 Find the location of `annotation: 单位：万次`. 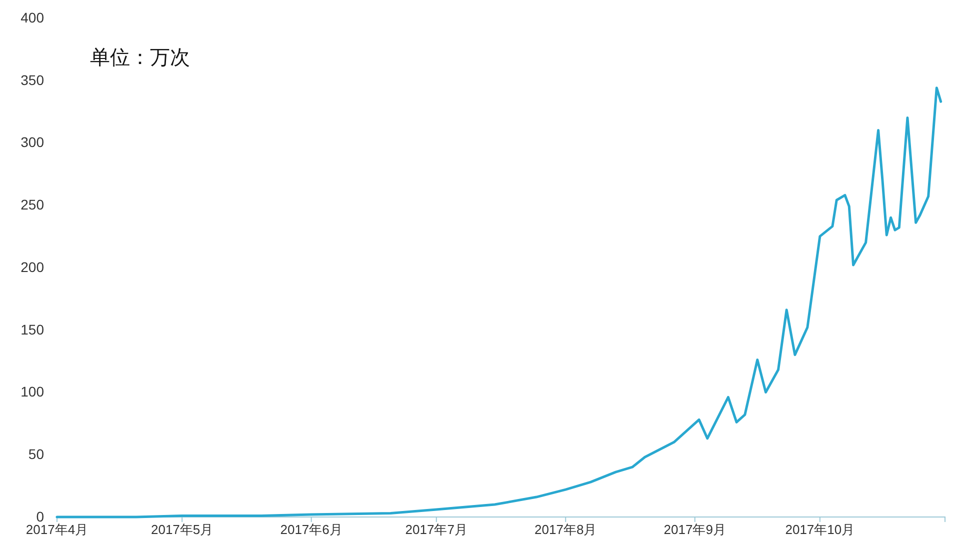

annotation: 单位：万次 is located at coordinates (140, 57).